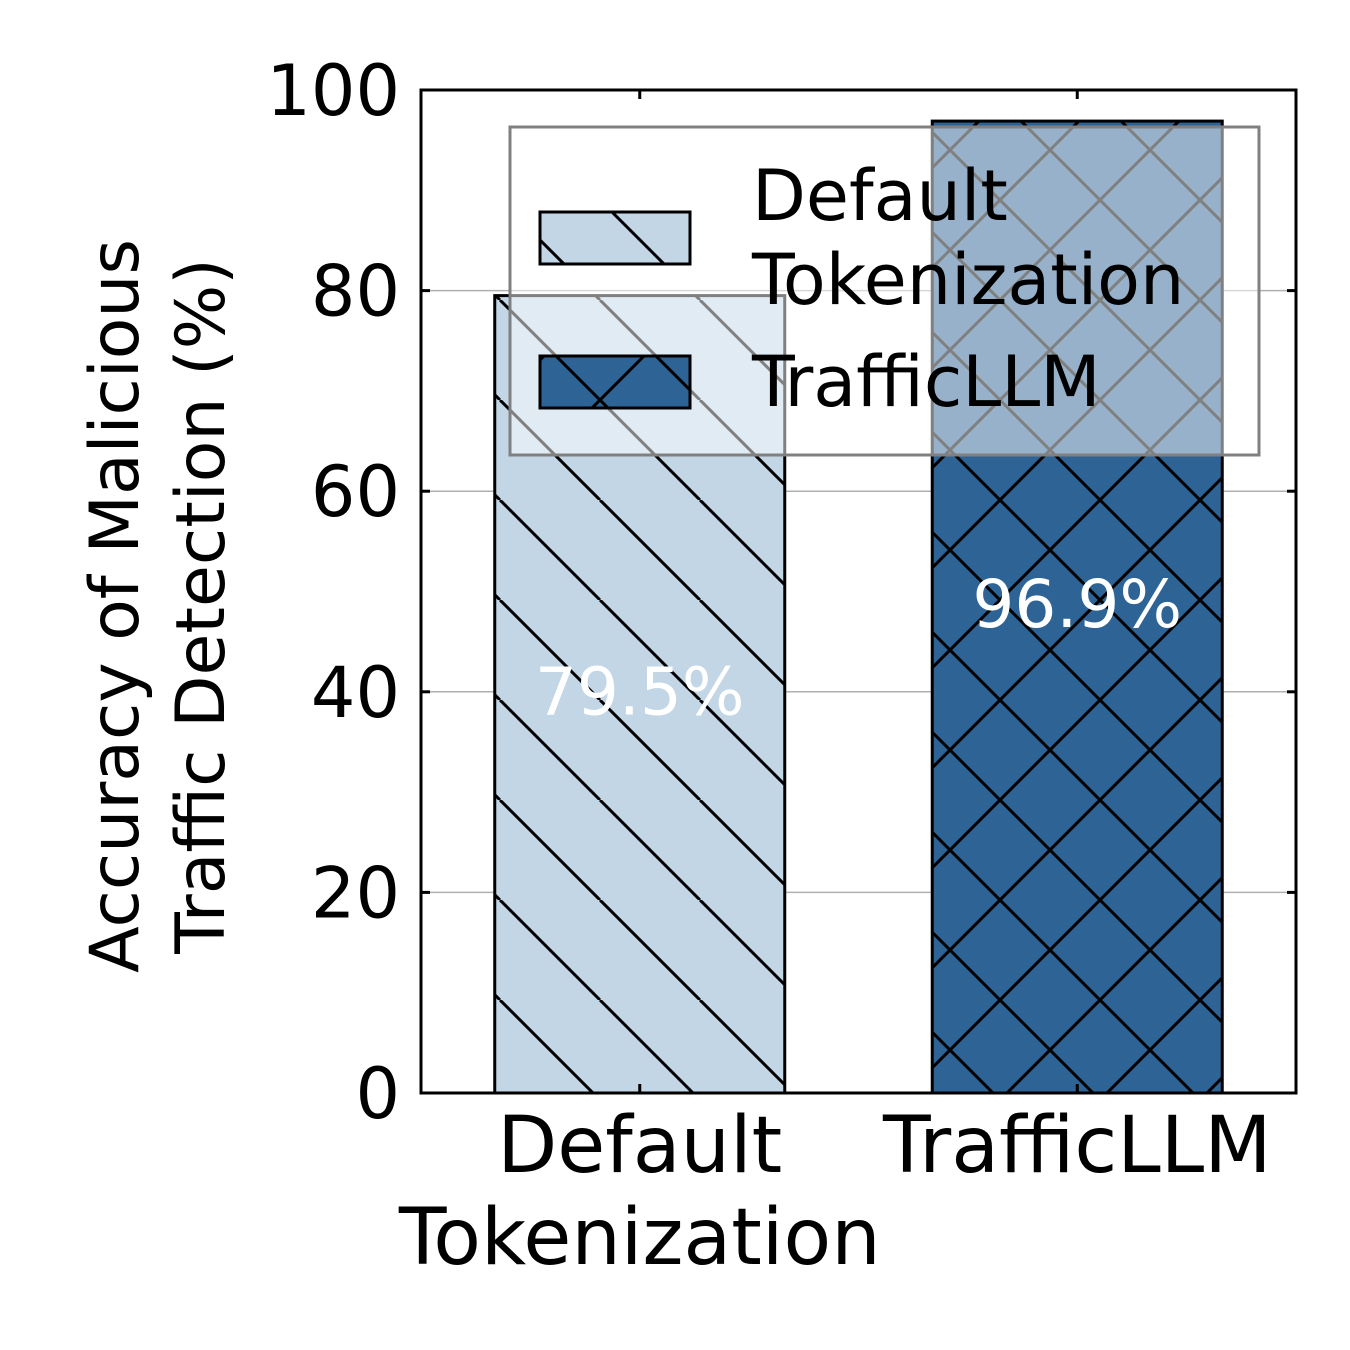 The height and width of the screenshot is (1350, 1350). I want to click on legend-entry-1: Default Tokenization, so click(861, 238).